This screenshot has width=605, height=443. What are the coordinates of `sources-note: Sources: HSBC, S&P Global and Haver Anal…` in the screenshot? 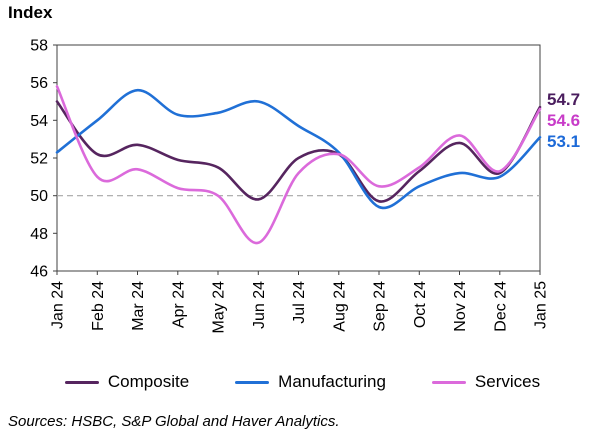 It's located at (174, 421).